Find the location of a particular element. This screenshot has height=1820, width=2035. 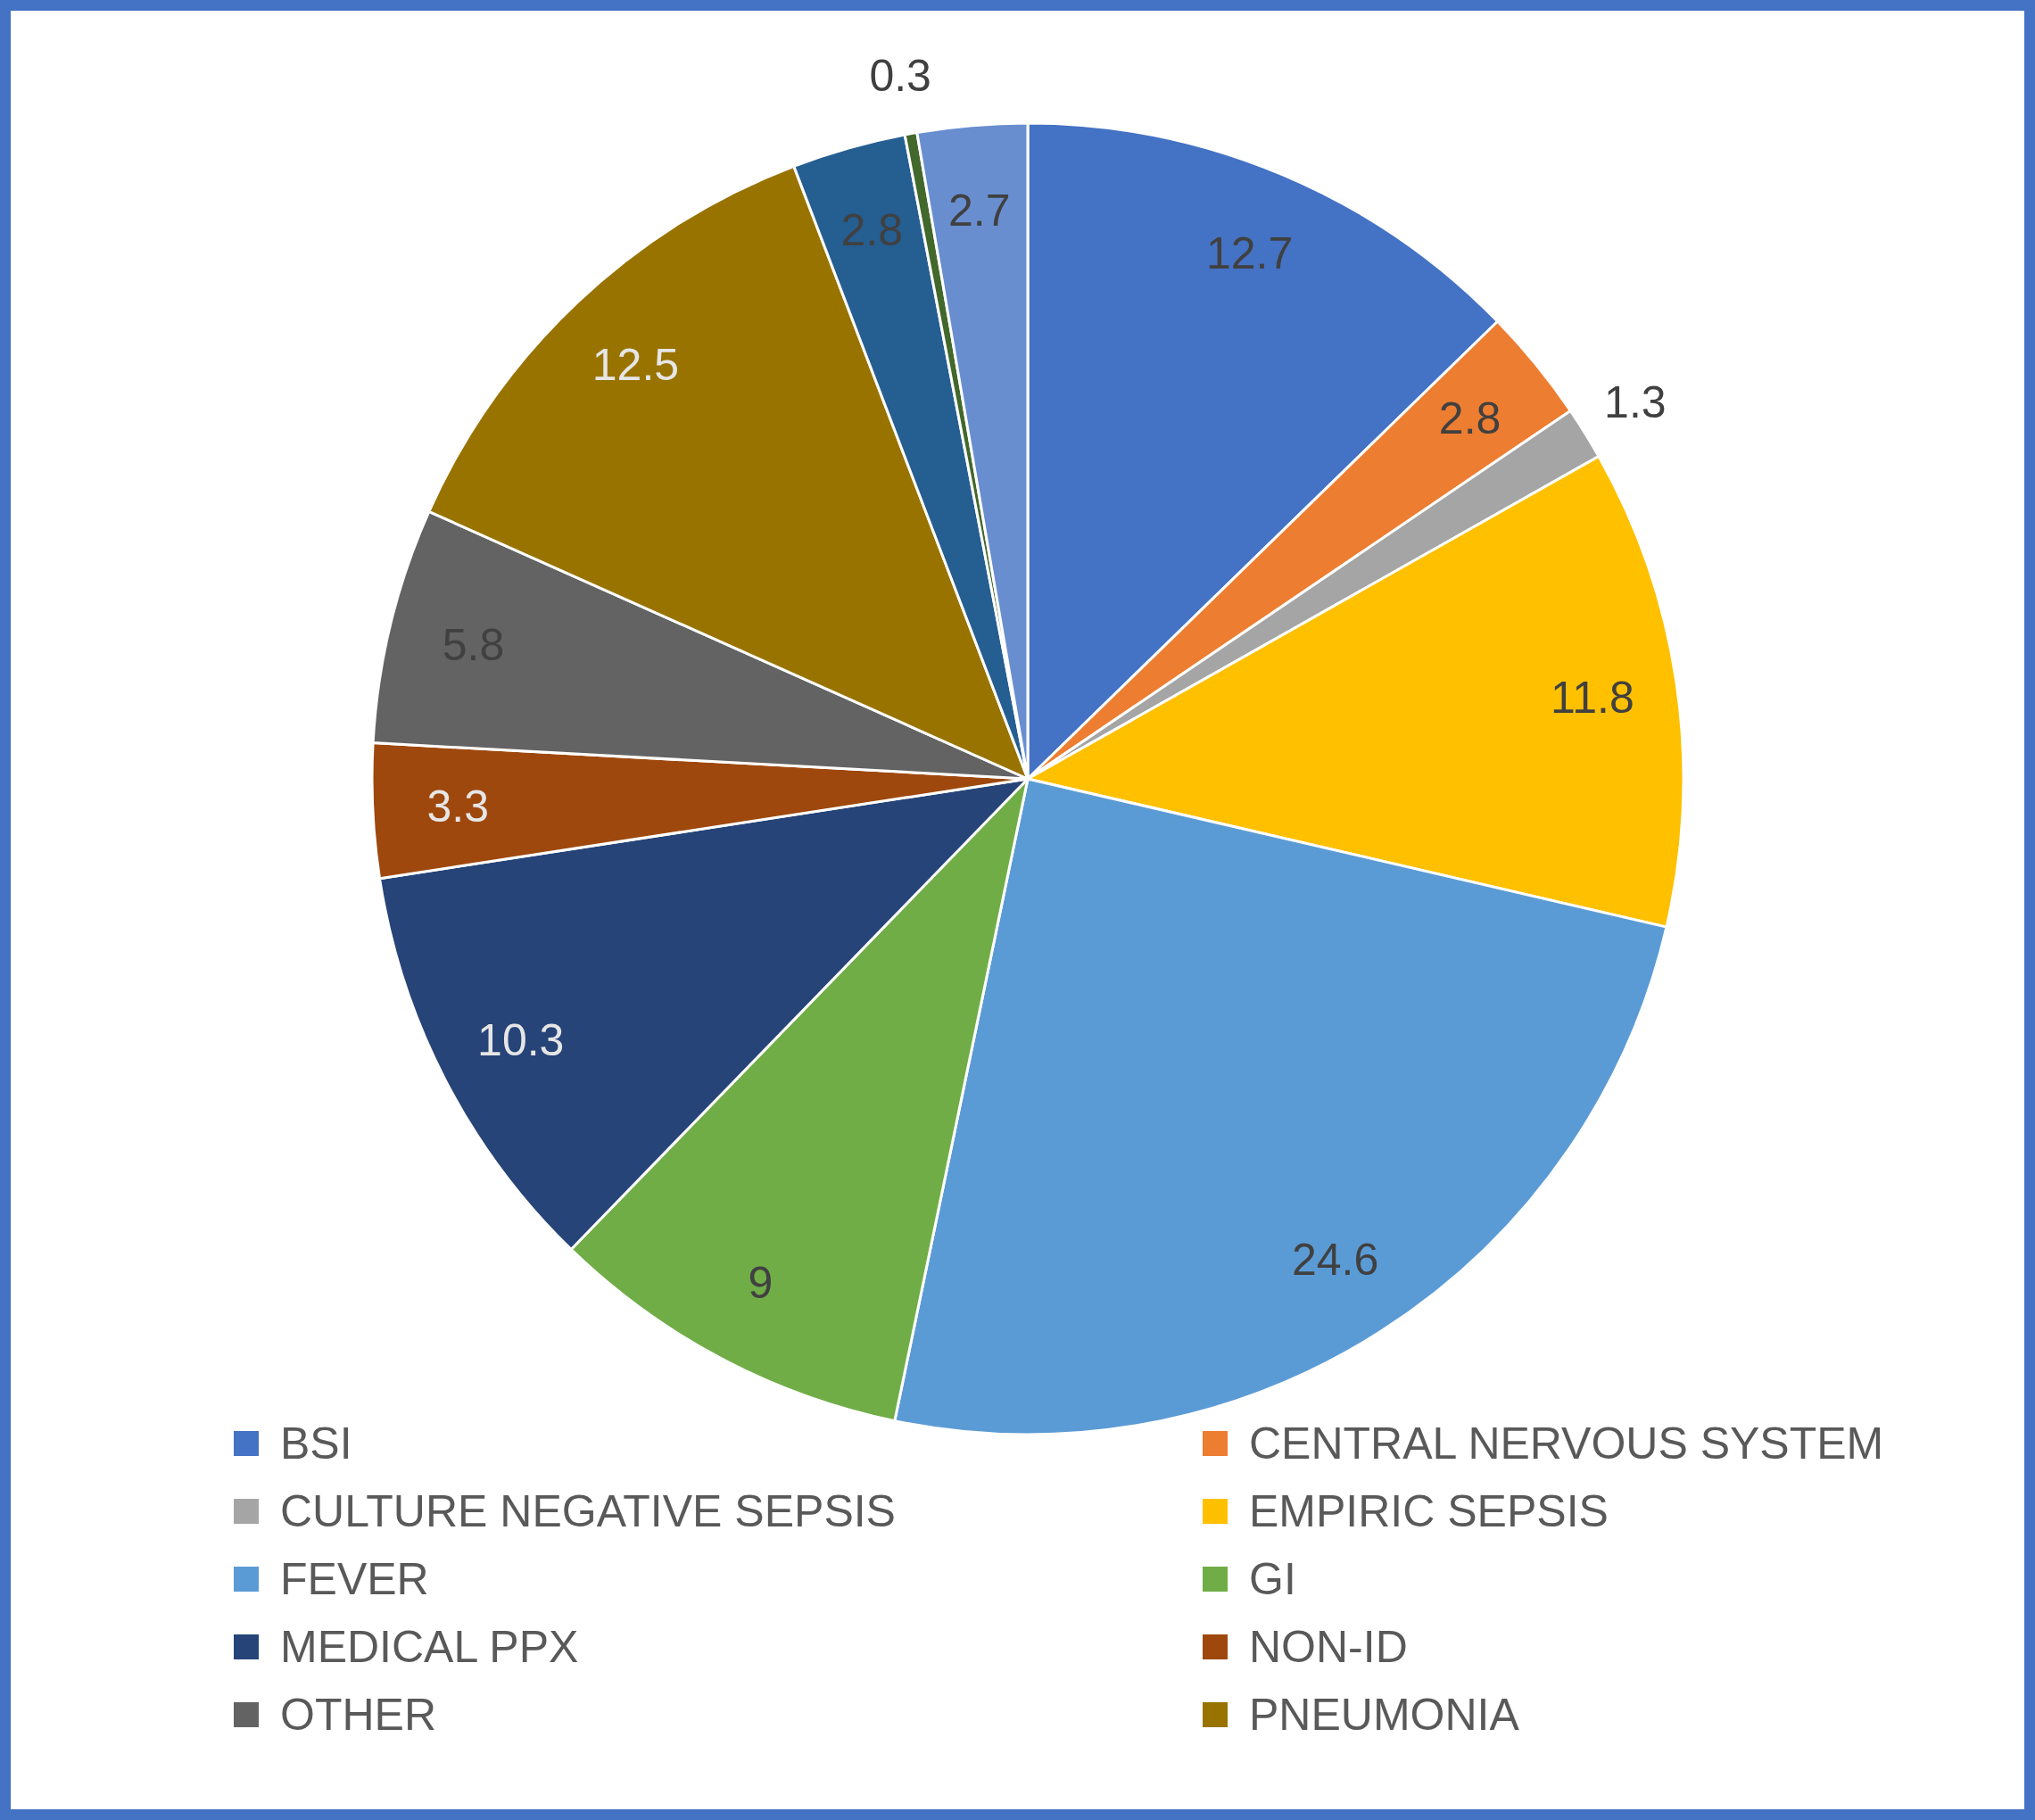

legend-label: MEDICAL PPX is located at coordinates (429, 1647).